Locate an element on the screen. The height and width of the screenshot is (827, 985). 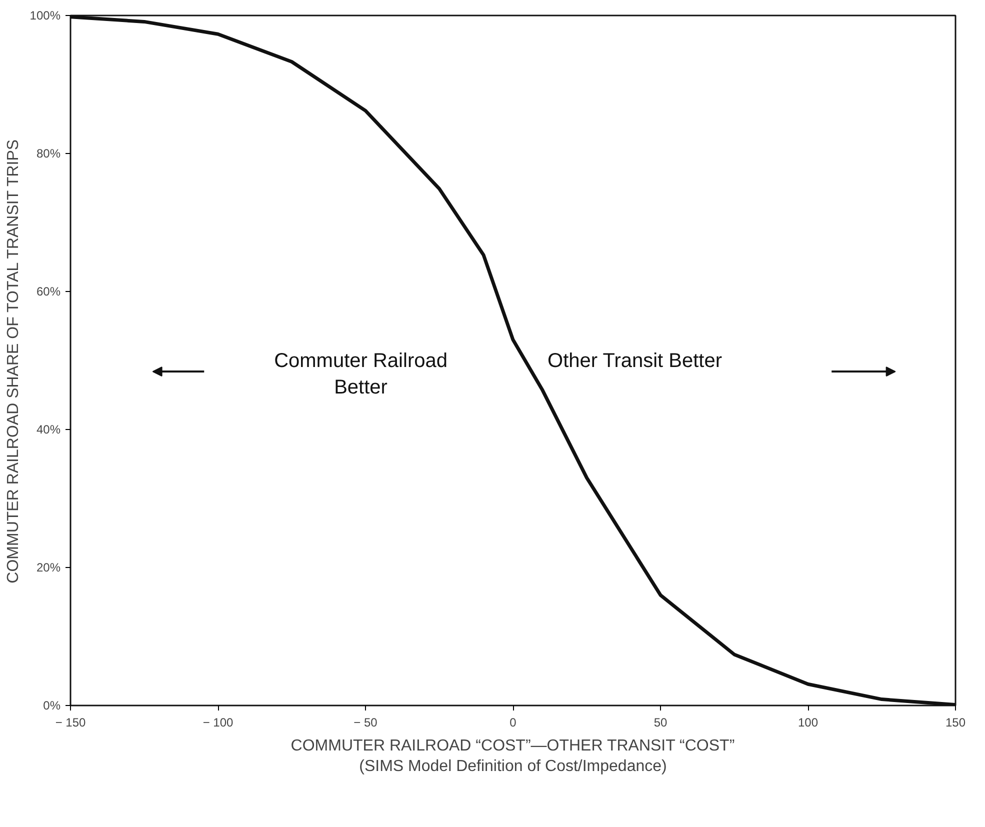
x-tick-label: − 150 is located at coordinates (70, 723).